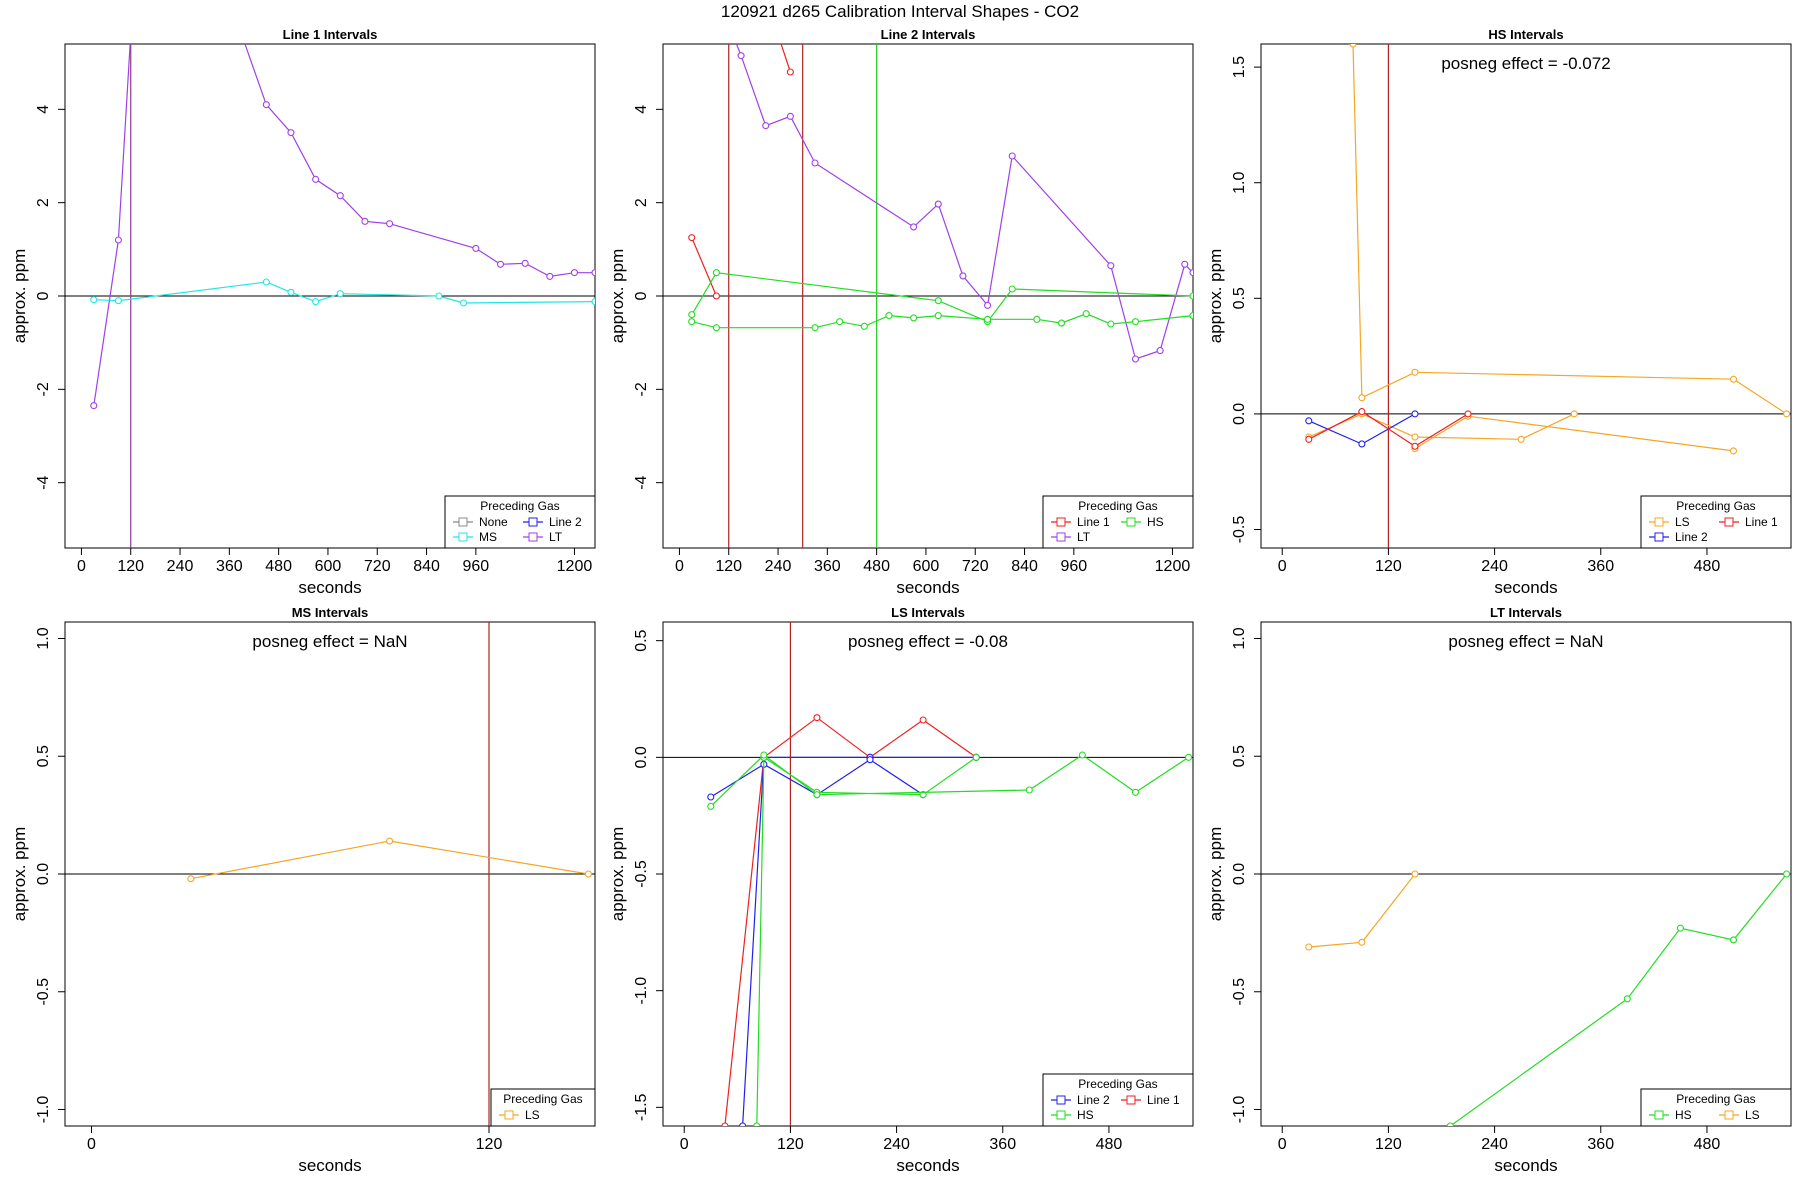  I want to click on x-tick-label: 240, so click(1494, 1144).